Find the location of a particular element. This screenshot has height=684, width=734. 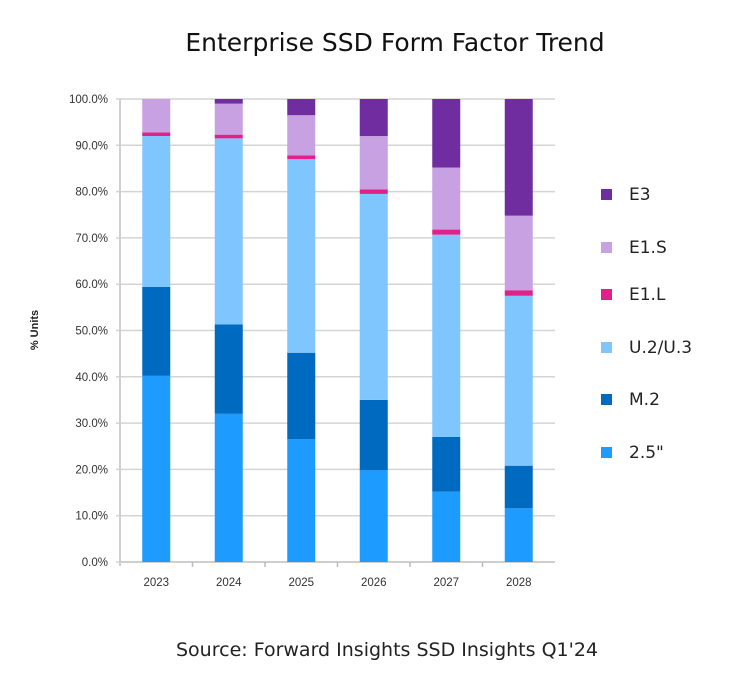

y-tick-label: 0.0% is located at coordinates (95, 563).